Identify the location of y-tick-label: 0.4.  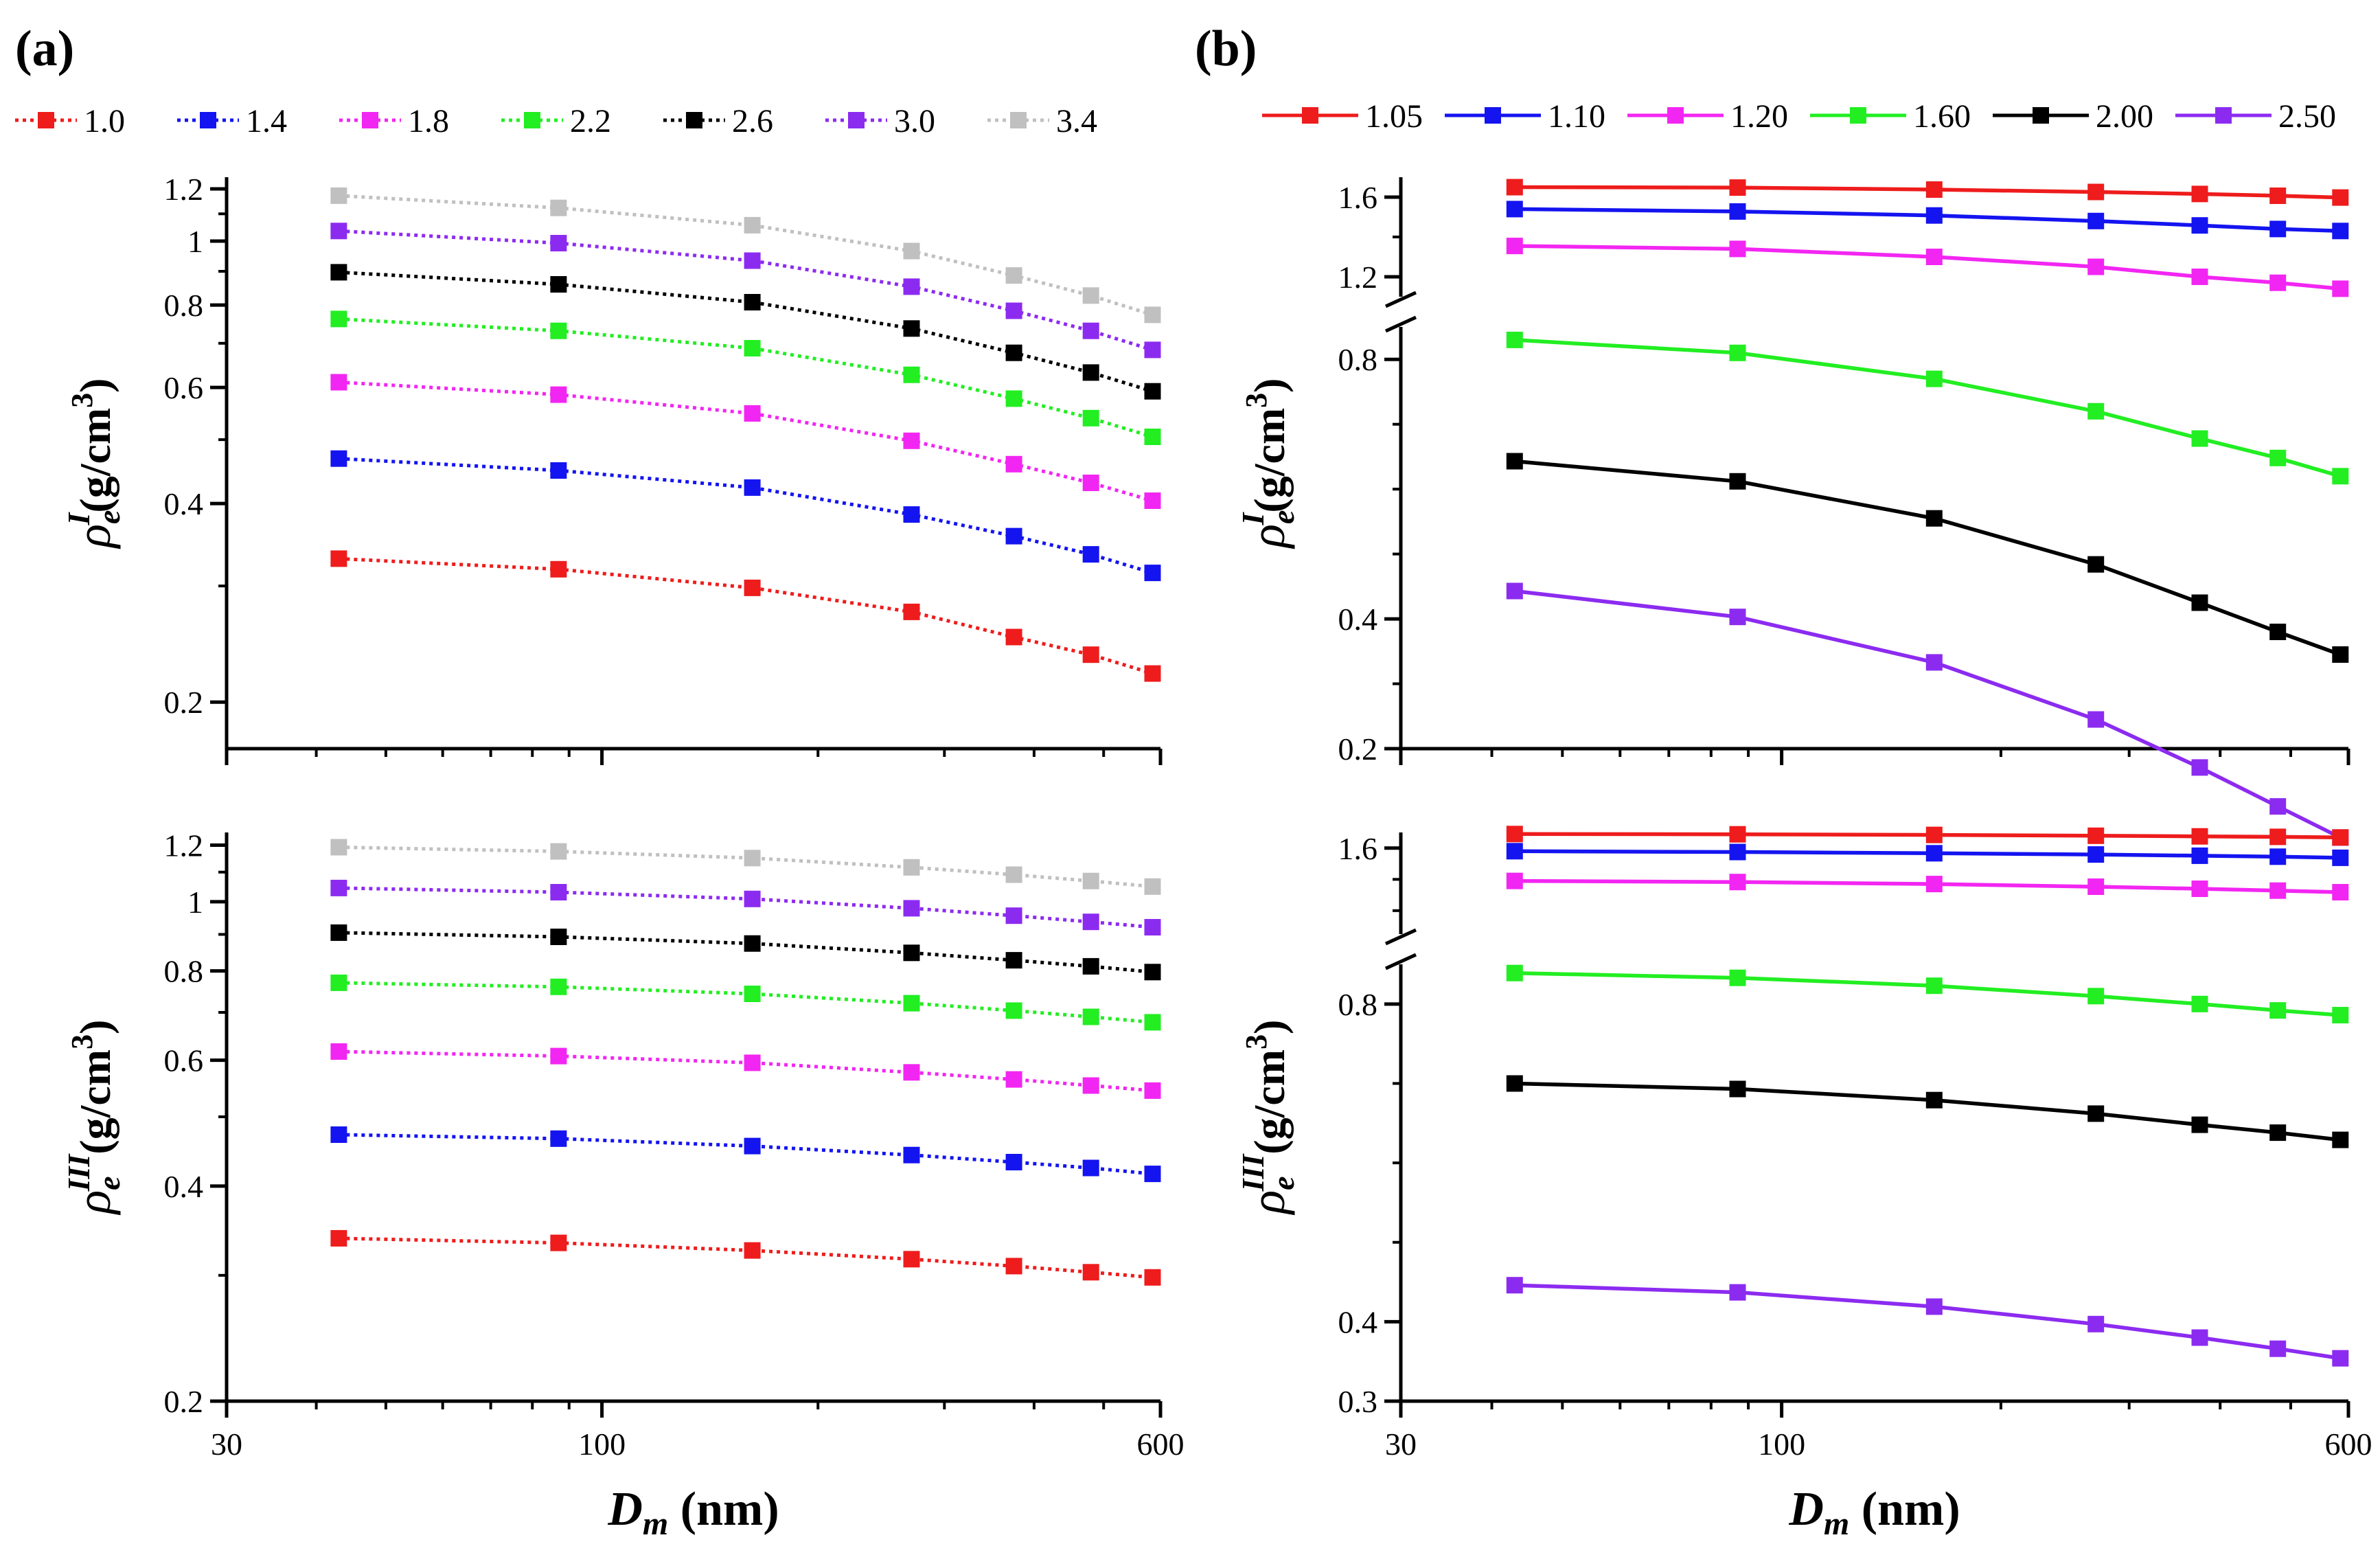
(1358, 1321).